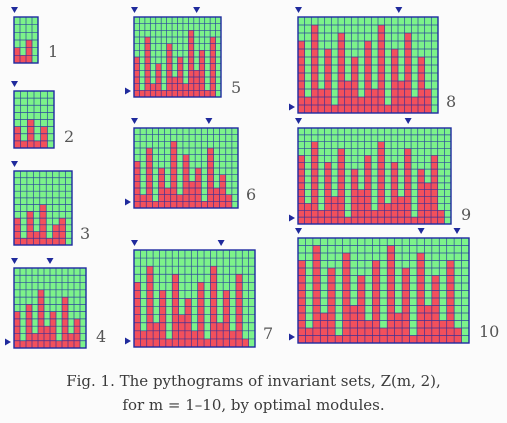 This screenshot has width=507, height=423. I want to click on pythogram-7-label: 7, so click(268, 333).